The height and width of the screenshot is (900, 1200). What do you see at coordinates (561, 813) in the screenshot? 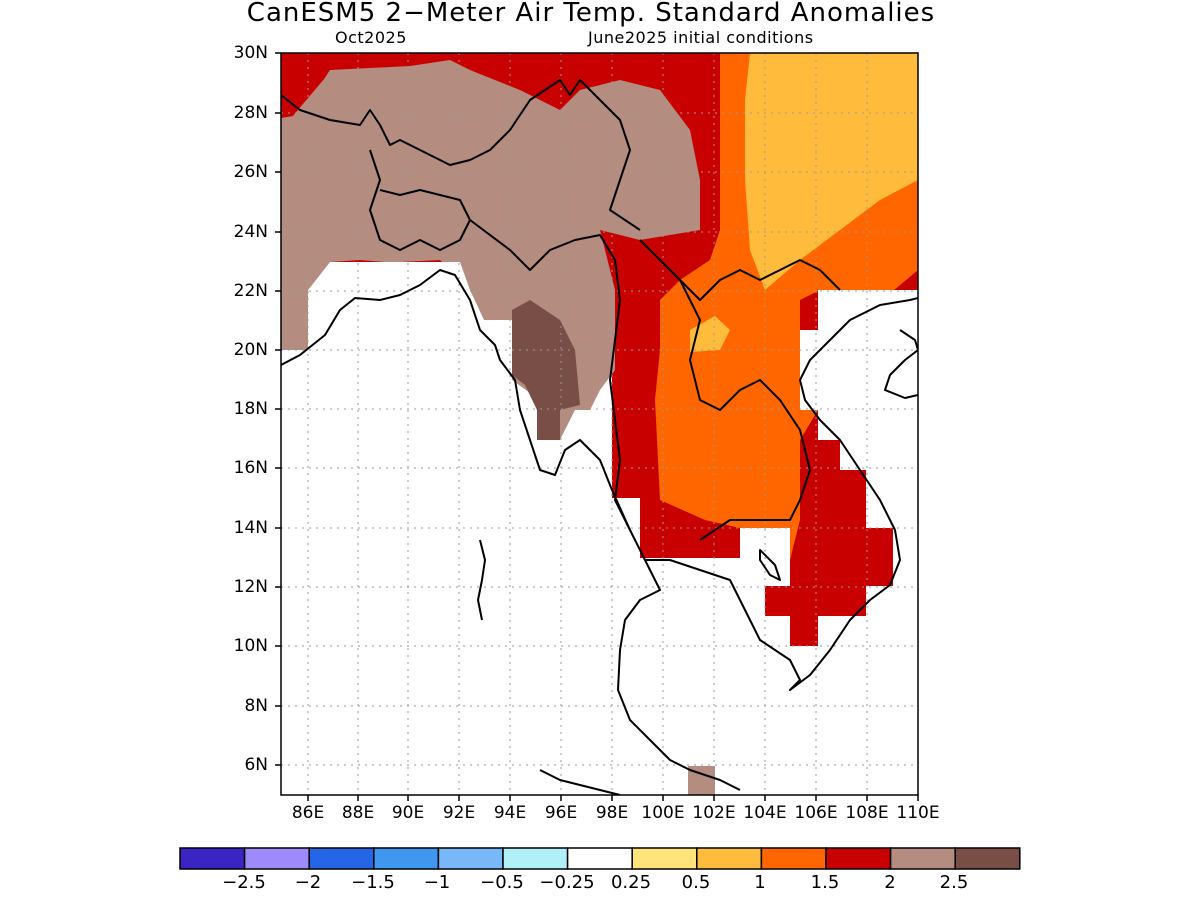
I see `lon-label: 96E` at bounding box center [561, 813].